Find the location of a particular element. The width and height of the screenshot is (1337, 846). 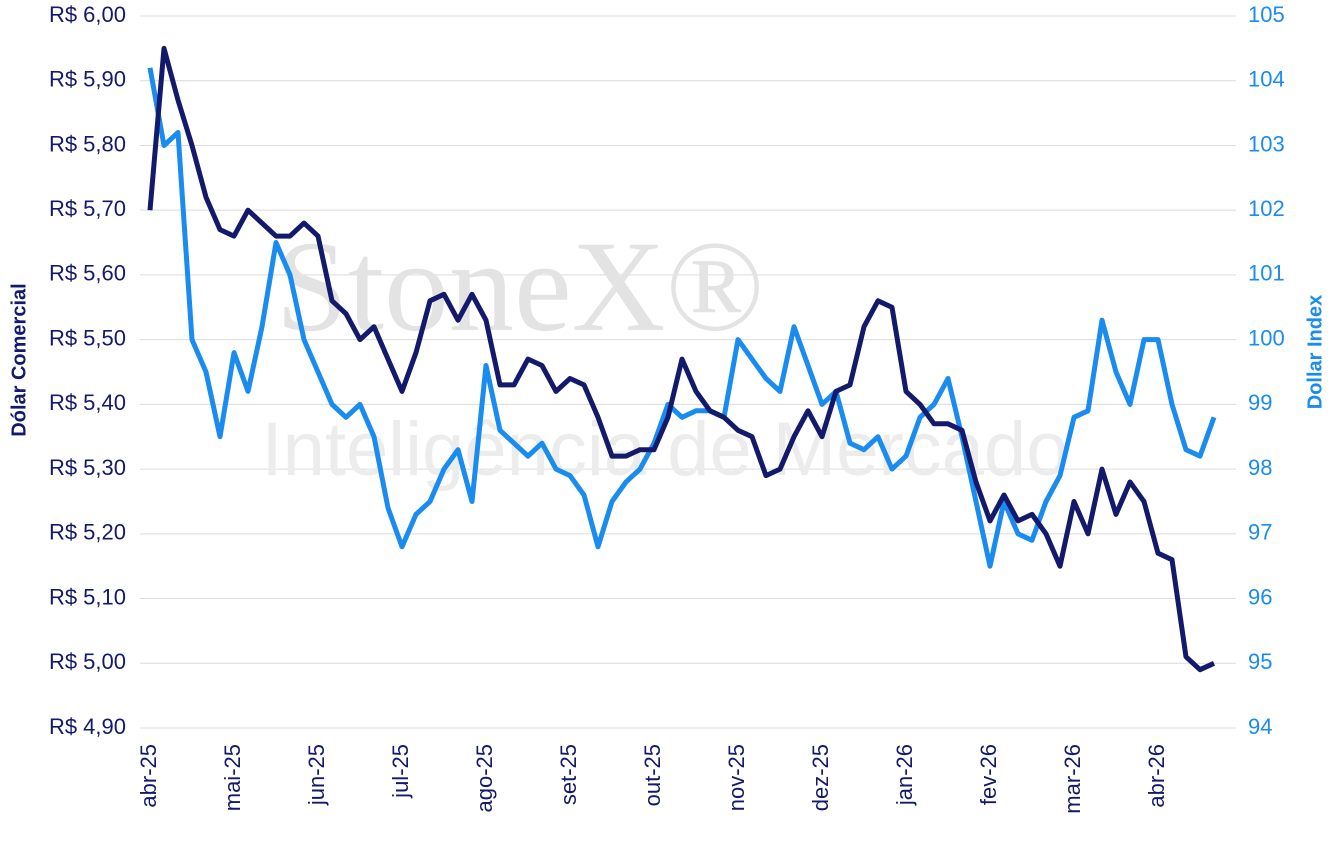

y-tick-label: R$ 5,60 is located at coordinates (87, 273).